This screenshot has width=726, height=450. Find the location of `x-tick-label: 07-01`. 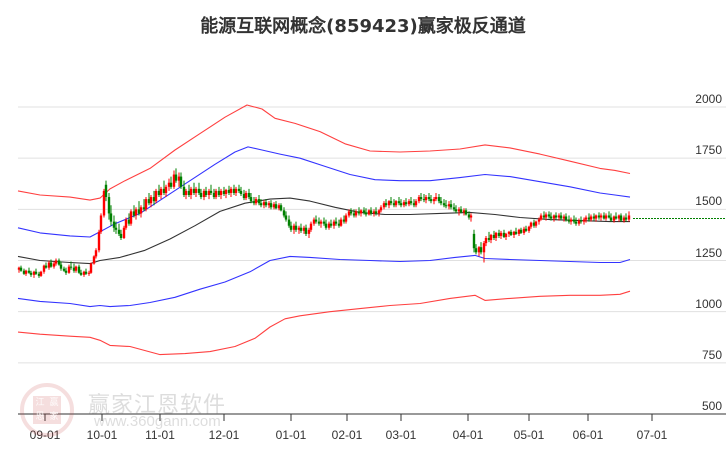

x-tick-label: 07-01 is located at coordinates (652, 435).